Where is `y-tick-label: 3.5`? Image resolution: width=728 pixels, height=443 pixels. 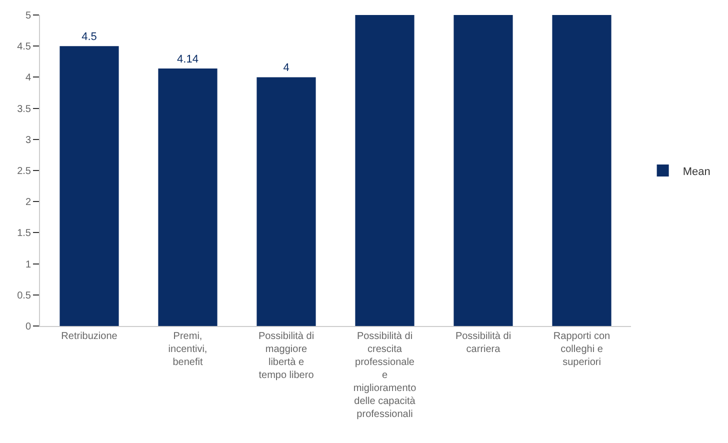 y-tick-label: 3.5 is located at coordinates (24, 109).